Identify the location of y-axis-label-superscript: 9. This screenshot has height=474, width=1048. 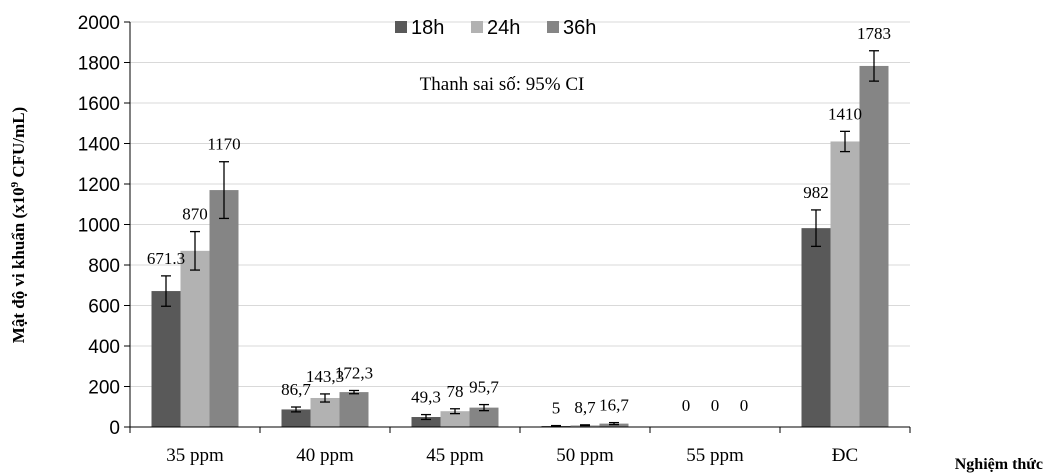
(15, 184).